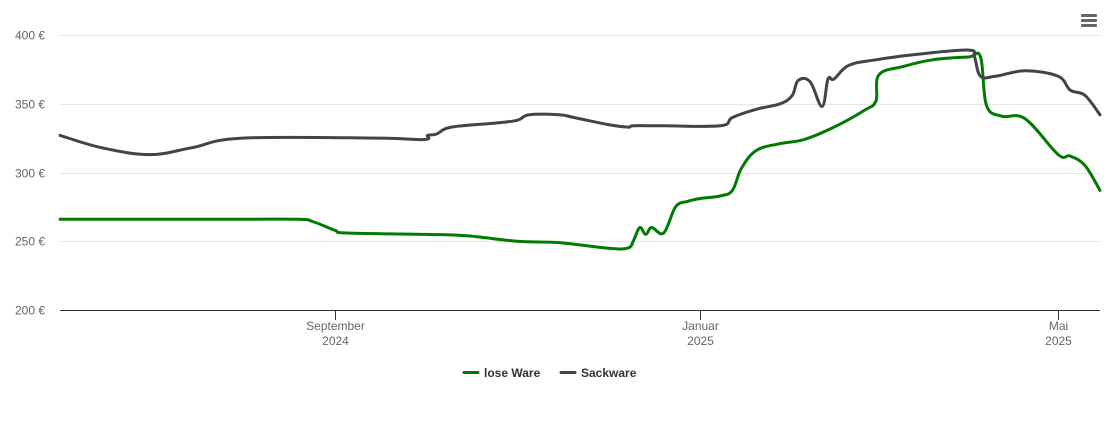 This screenshot has height=423, width=1110. I want to click on x-tick-label-month: Mai, so click(1058, 326).